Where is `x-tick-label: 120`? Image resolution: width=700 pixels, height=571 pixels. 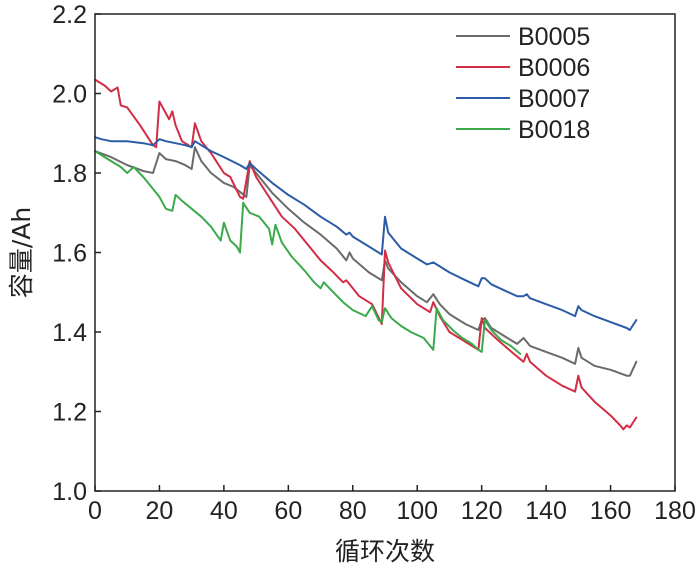
x-tick-label: 120 is located at coordinates (482, 511).